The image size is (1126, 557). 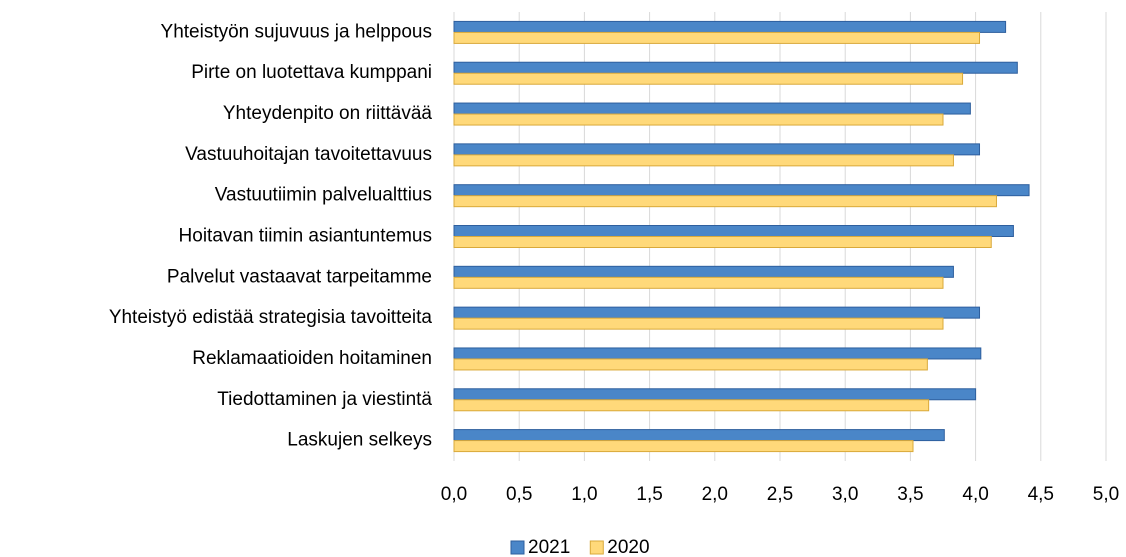 What do you see at coordinates (649, 494) in the screenshot?
I see `x-tick-label: 1,5` at bounding box center [649, 494].